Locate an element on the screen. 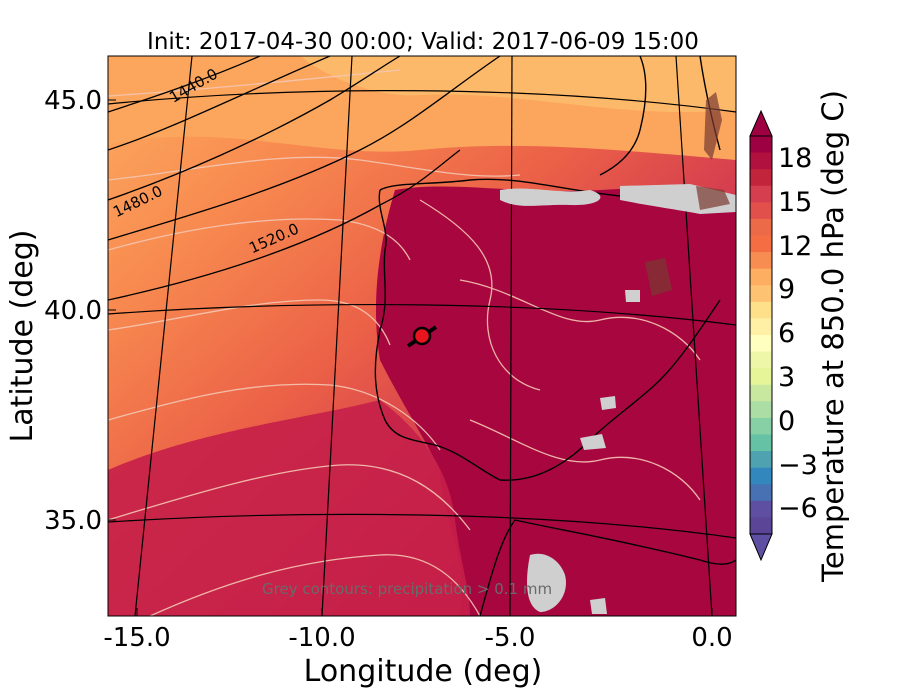 Image resolution: width=900 pixels, height=700 pixels. colorbar-tick-label: 18 is located at coordinates (795, 158).